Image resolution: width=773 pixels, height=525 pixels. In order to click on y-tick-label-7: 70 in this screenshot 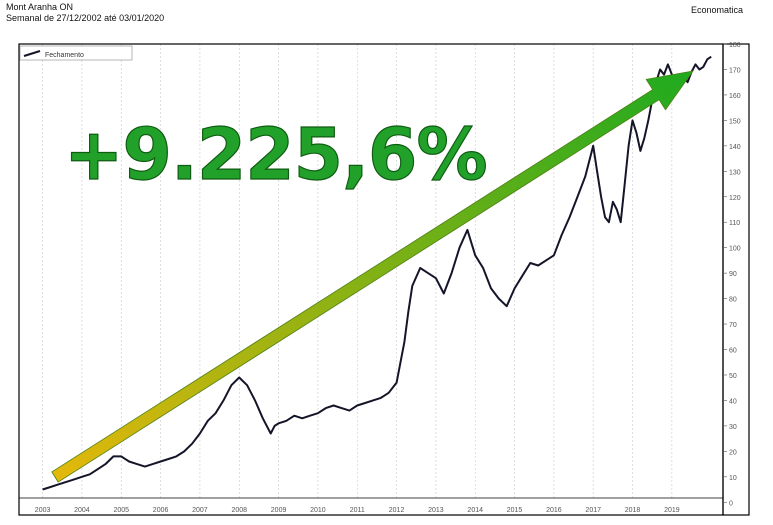, I will do `click(733, 325)`.